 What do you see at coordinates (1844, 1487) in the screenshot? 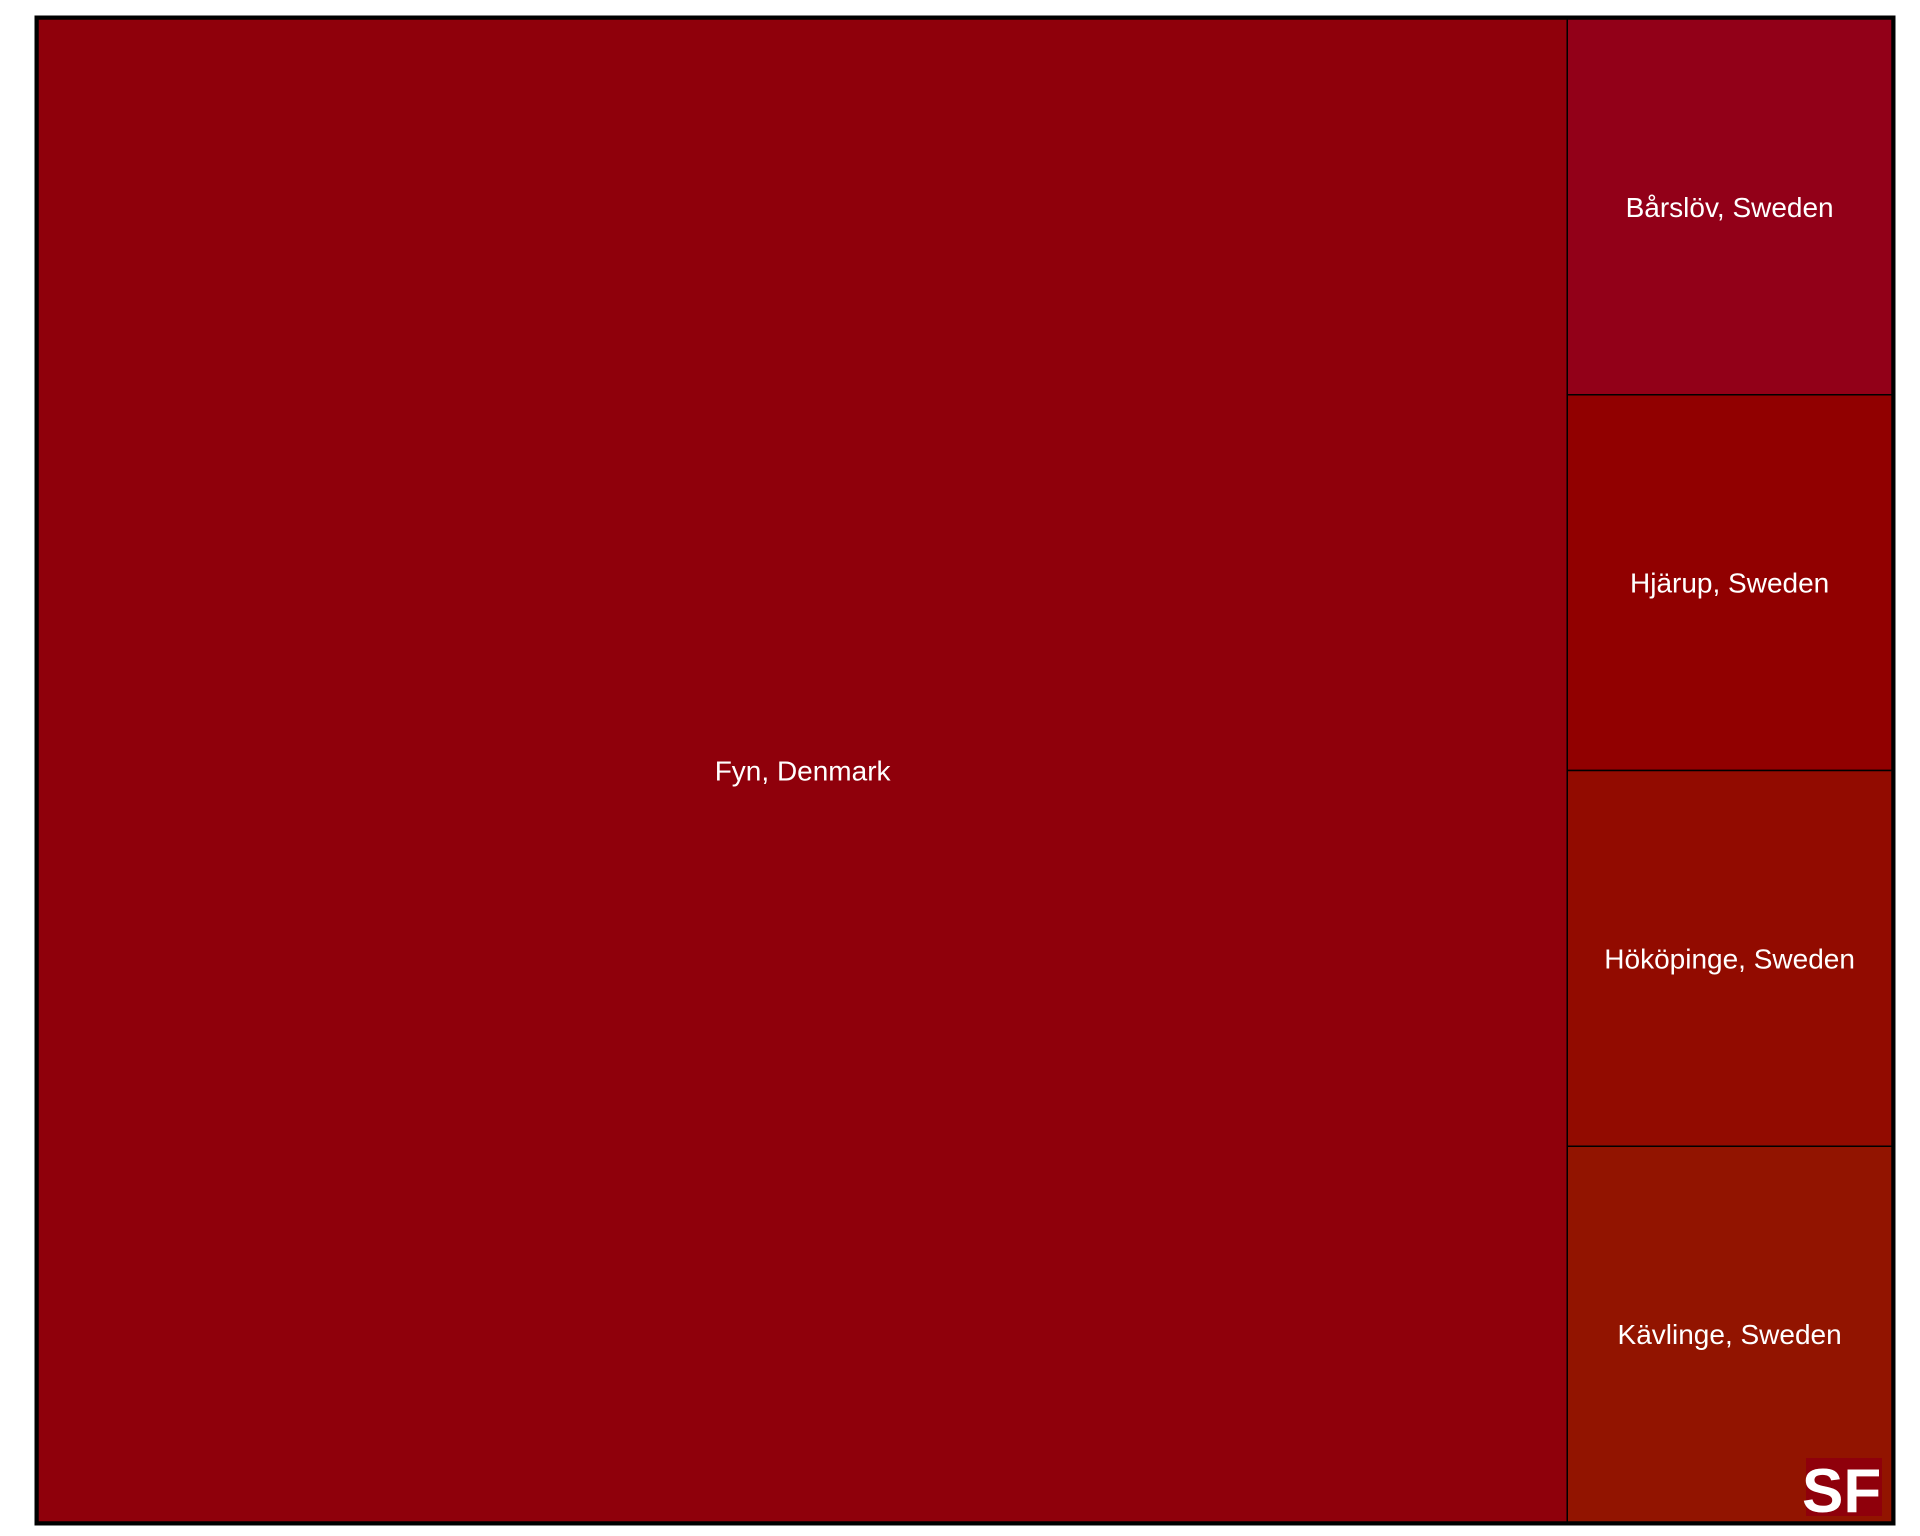
I see `logo-background` at bounding box center [1844, 1487].